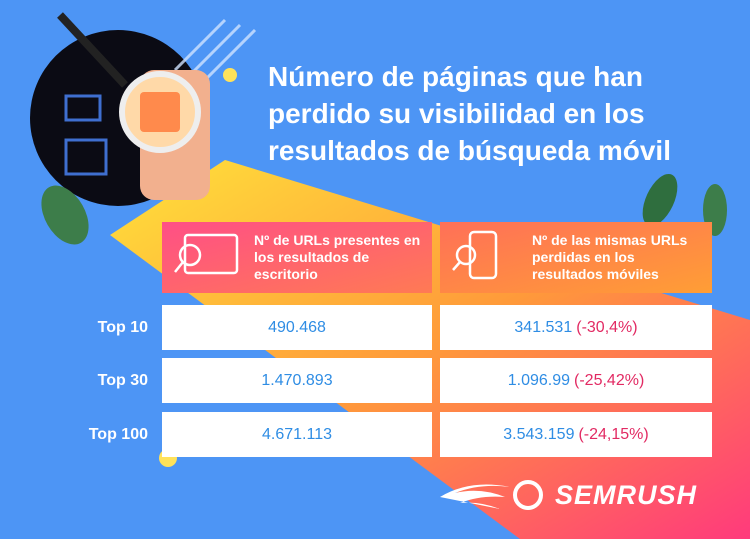 This screenshot has width=750, height=539. What do you see at coordinates (626, 495) in the screenshot?
I see `logo: SEMRUSH` at bounding box center [626, 495].